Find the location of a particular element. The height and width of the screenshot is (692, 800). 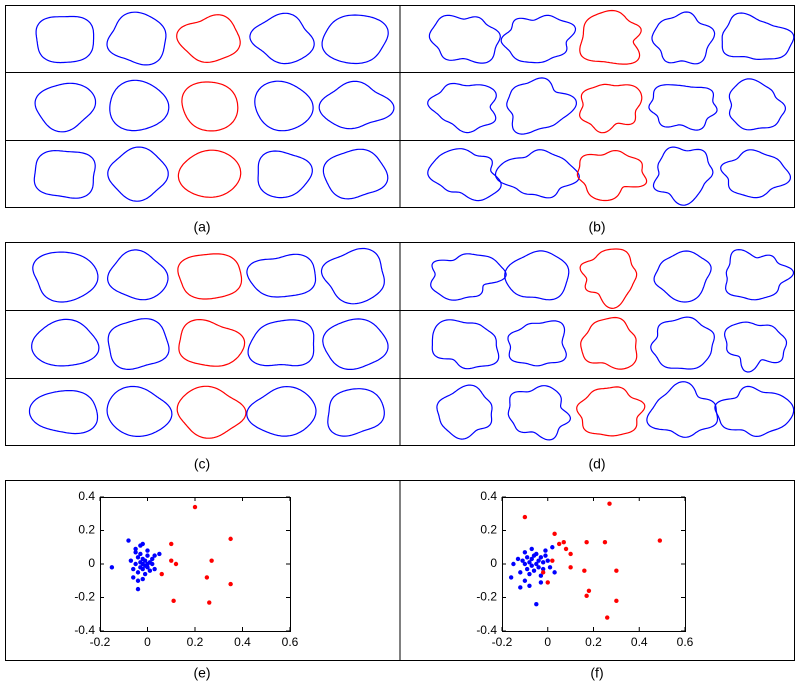

y-tick-label: -0.2 is located at coordinates (486, 597).